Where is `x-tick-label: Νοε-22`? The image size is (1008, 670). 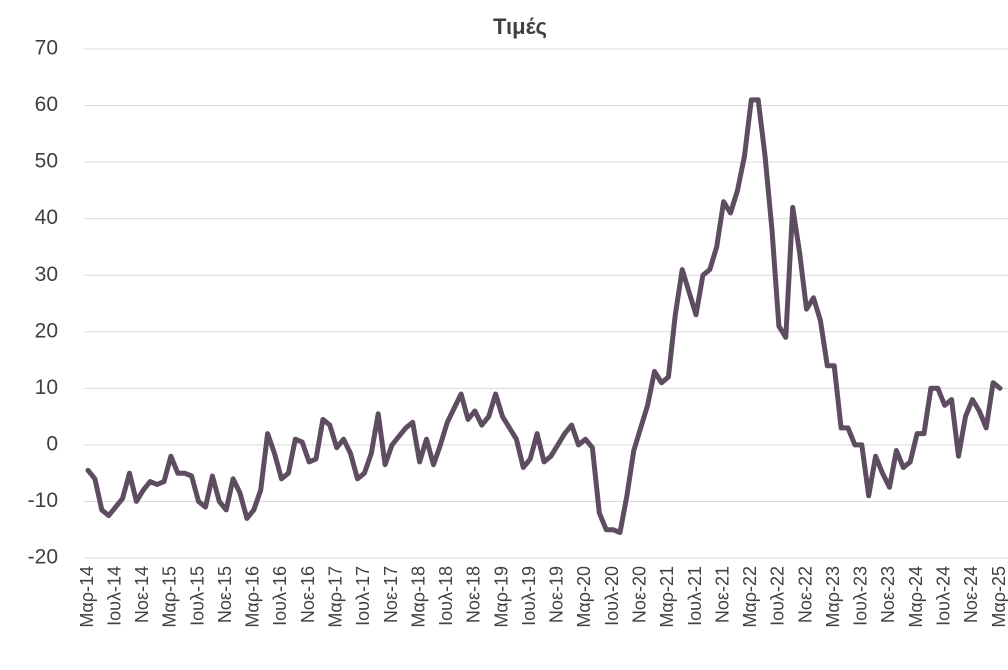
x-tick-label: Νοε-22 is located at coordinates (805, 594).